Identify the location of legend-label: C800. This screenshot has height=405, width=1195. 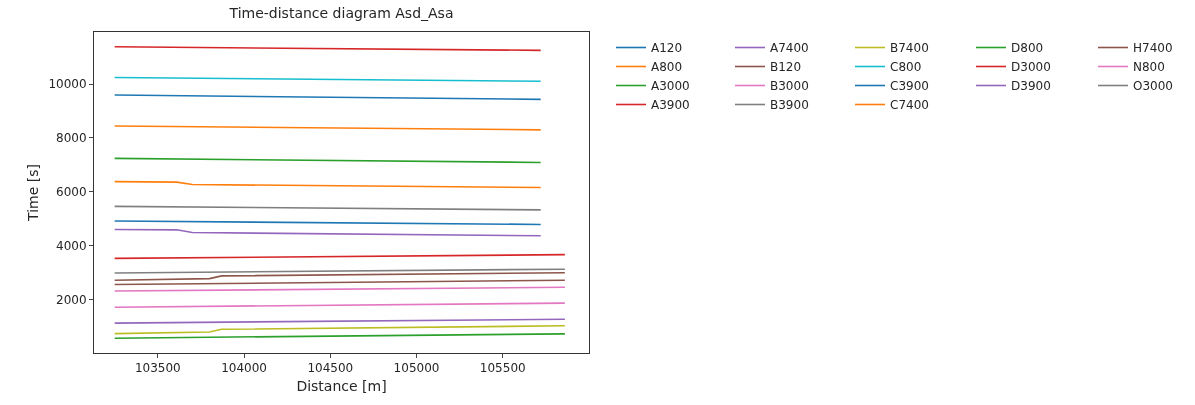
(906, 67).